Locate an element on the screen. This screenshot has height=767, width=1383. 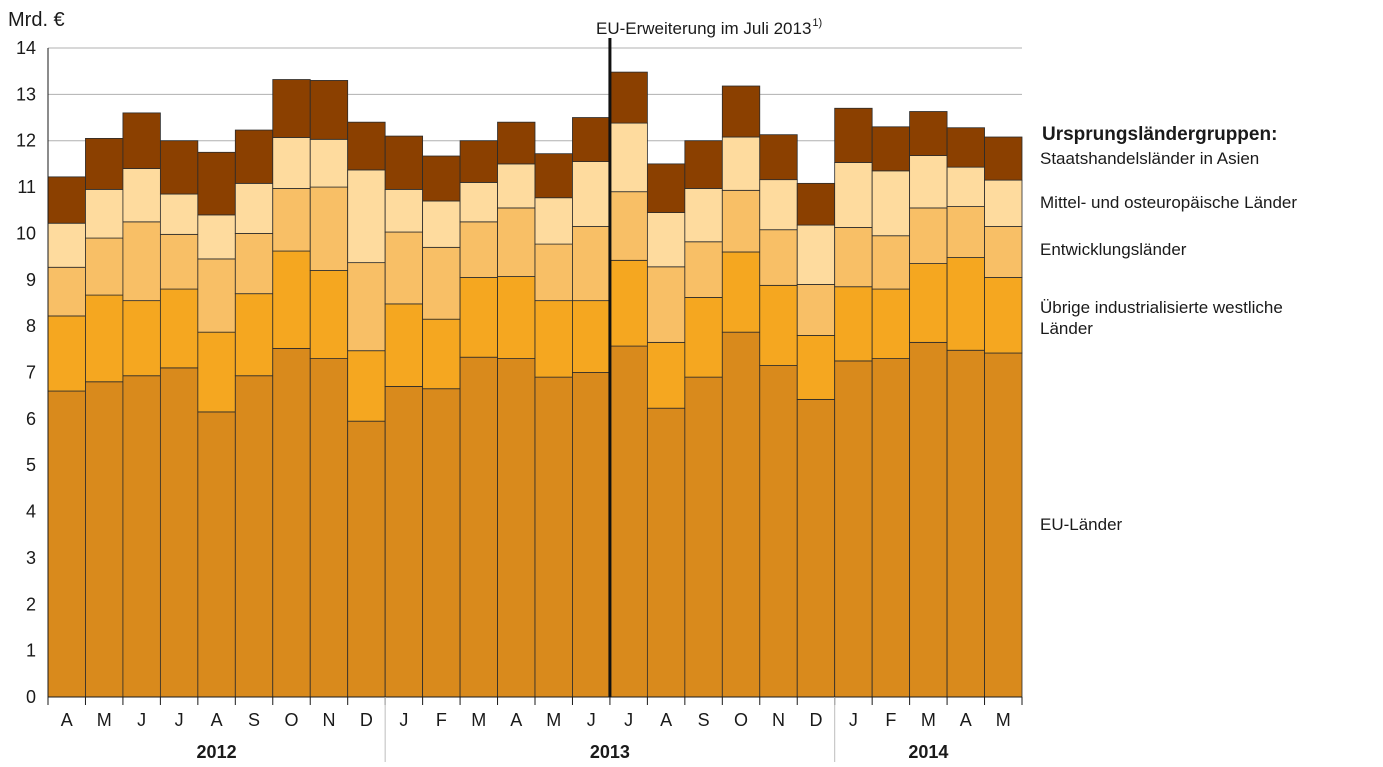
x-tick-label: N is located at coordinates (778, 720).